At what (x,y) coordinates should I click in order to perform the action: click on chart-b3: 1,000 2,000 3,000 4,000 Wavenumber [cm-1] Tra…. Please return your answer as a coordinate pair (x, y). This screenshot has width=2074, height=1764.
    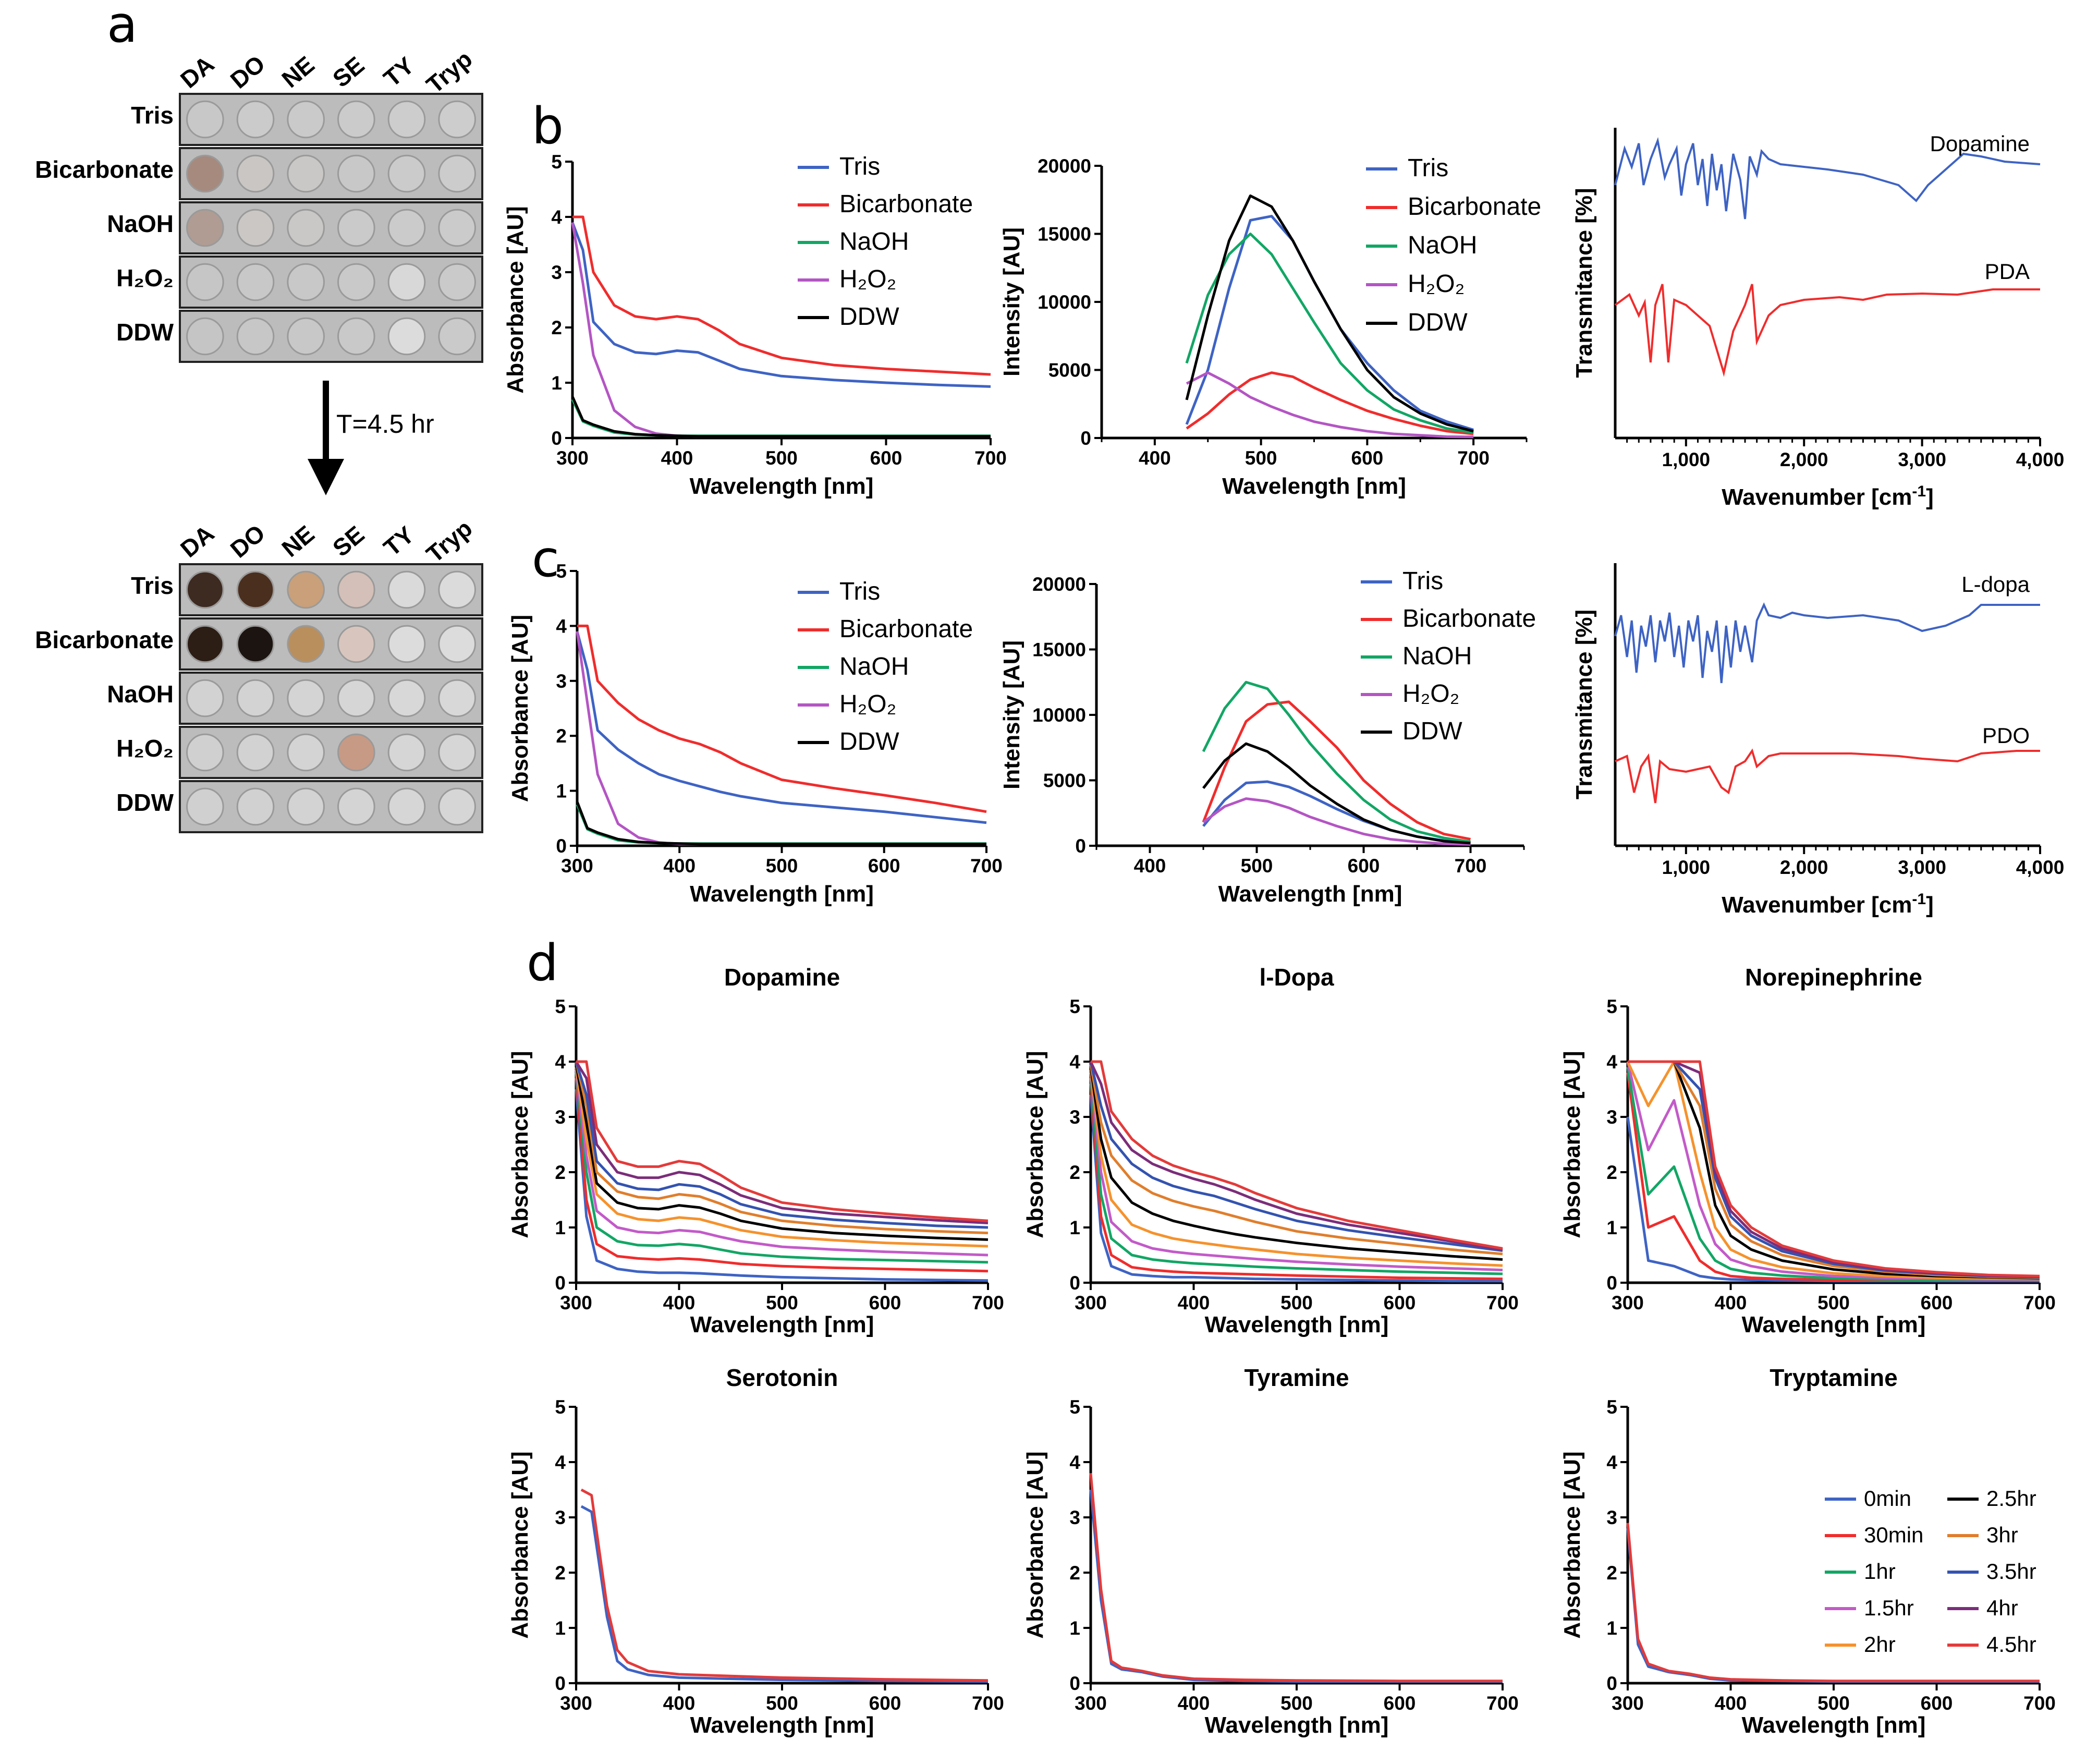
    Looking at the image, I should click on (1817, 319).